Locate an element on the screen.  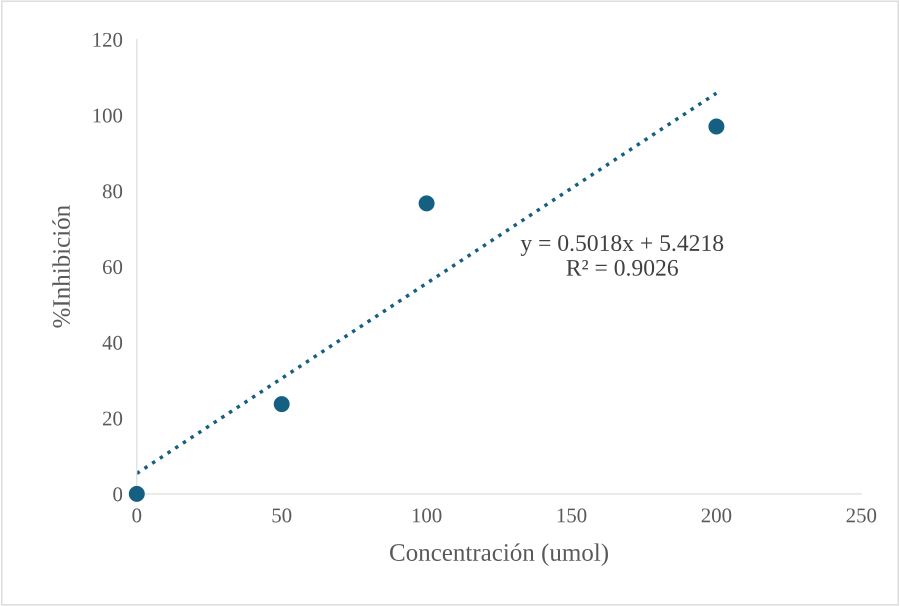
y-tick-label: 40 is located at coordinates (112, 343).